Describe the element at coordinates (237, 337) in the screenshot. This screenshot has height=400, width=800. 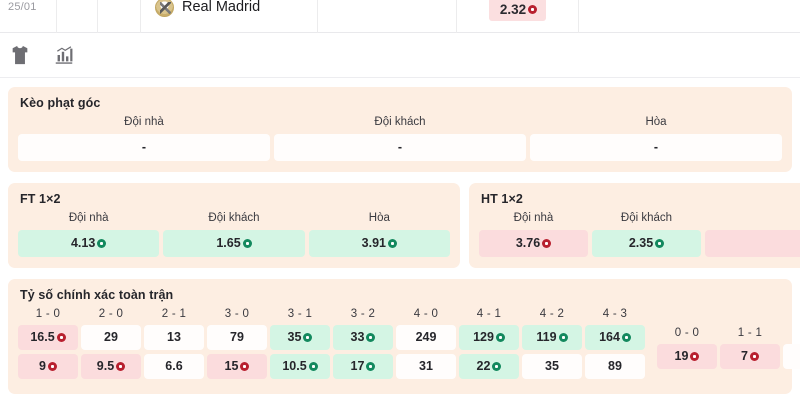
I see `score-odd-cell: 79` at that location.